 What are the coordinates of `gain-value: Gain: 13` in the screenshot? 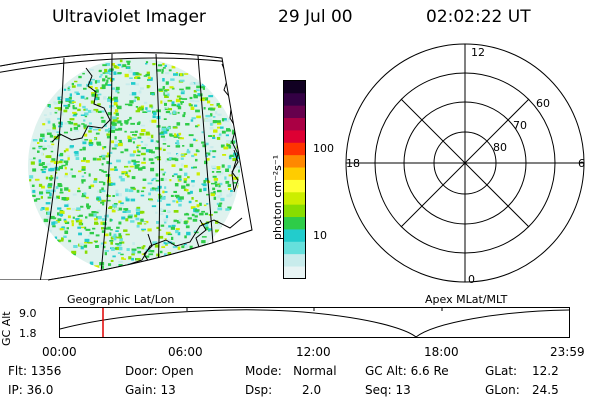 It's located at (150, 390).